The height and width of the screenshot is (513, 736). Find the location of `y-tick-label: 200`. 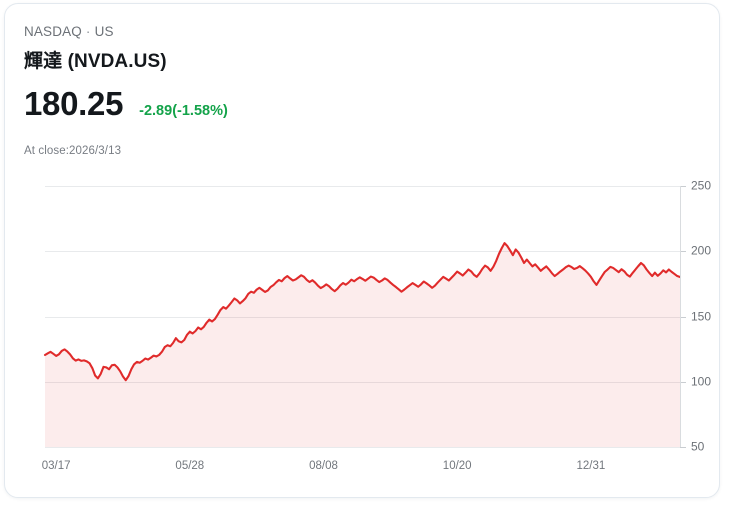

y-tick-label: 200 is located at coordinates (701, 251).